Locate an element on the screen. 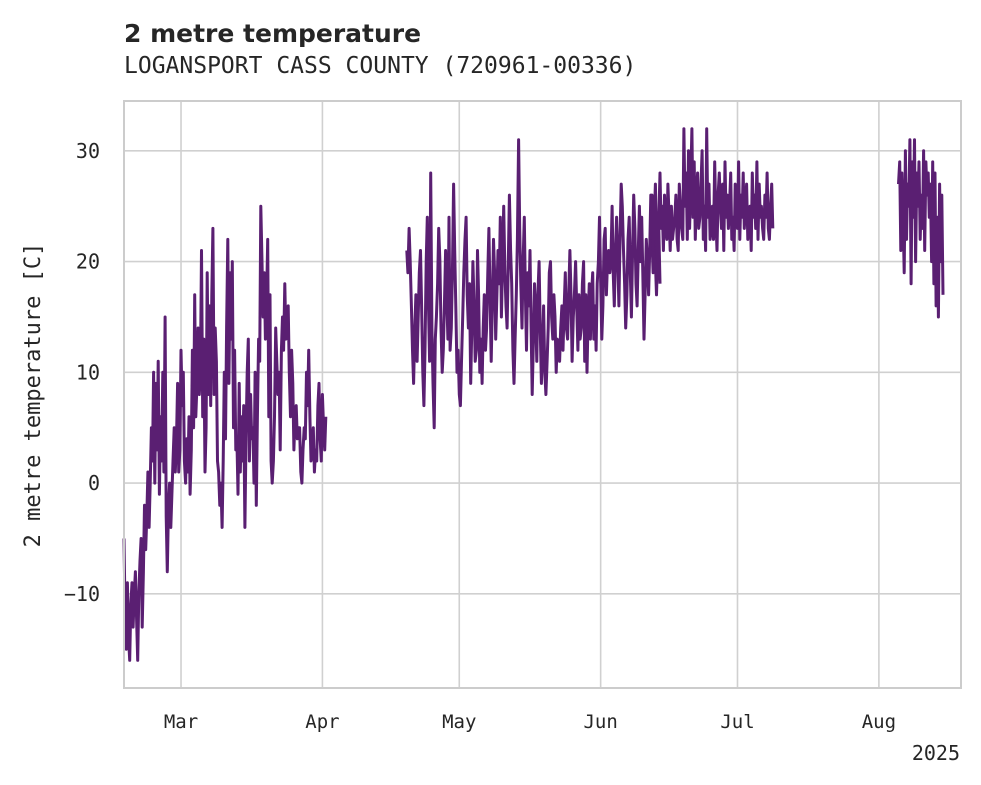 The height and width of the screenshot is (785, 981). x-axis-year-label: 2025 is located at coordinates (936, 753).